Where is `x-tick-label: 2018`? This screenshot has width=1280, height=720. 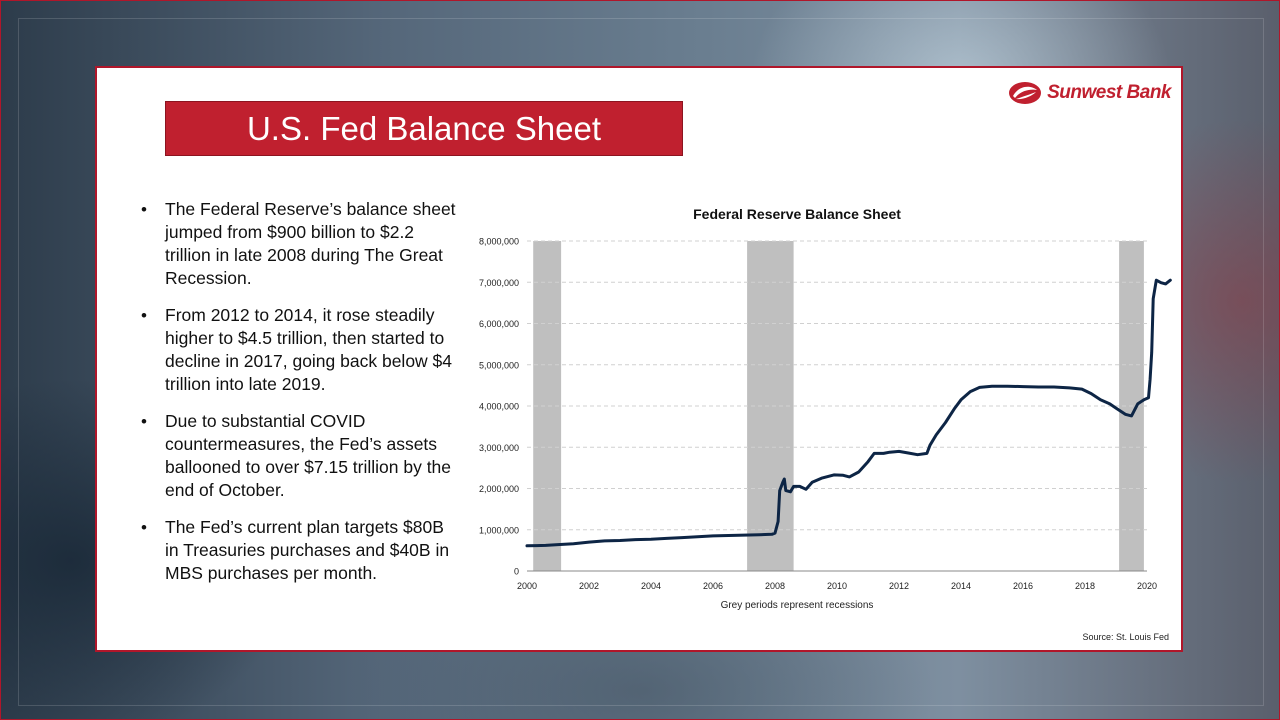
x-tick-label: 2018 is located at coordinates (1085, 586).